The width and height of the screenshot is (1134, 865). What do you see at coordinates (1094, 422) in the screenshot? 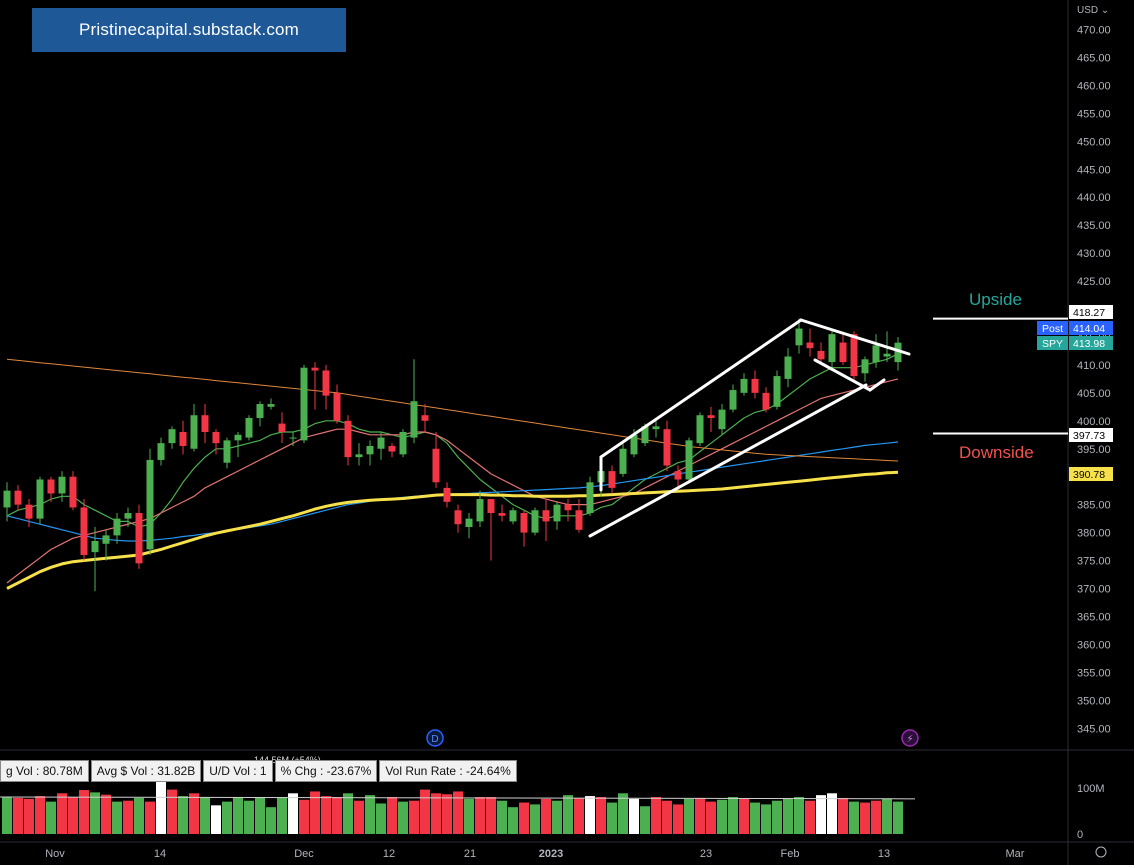
I see `price-tick-label: 400.00` at bounding box center [1094, 422].